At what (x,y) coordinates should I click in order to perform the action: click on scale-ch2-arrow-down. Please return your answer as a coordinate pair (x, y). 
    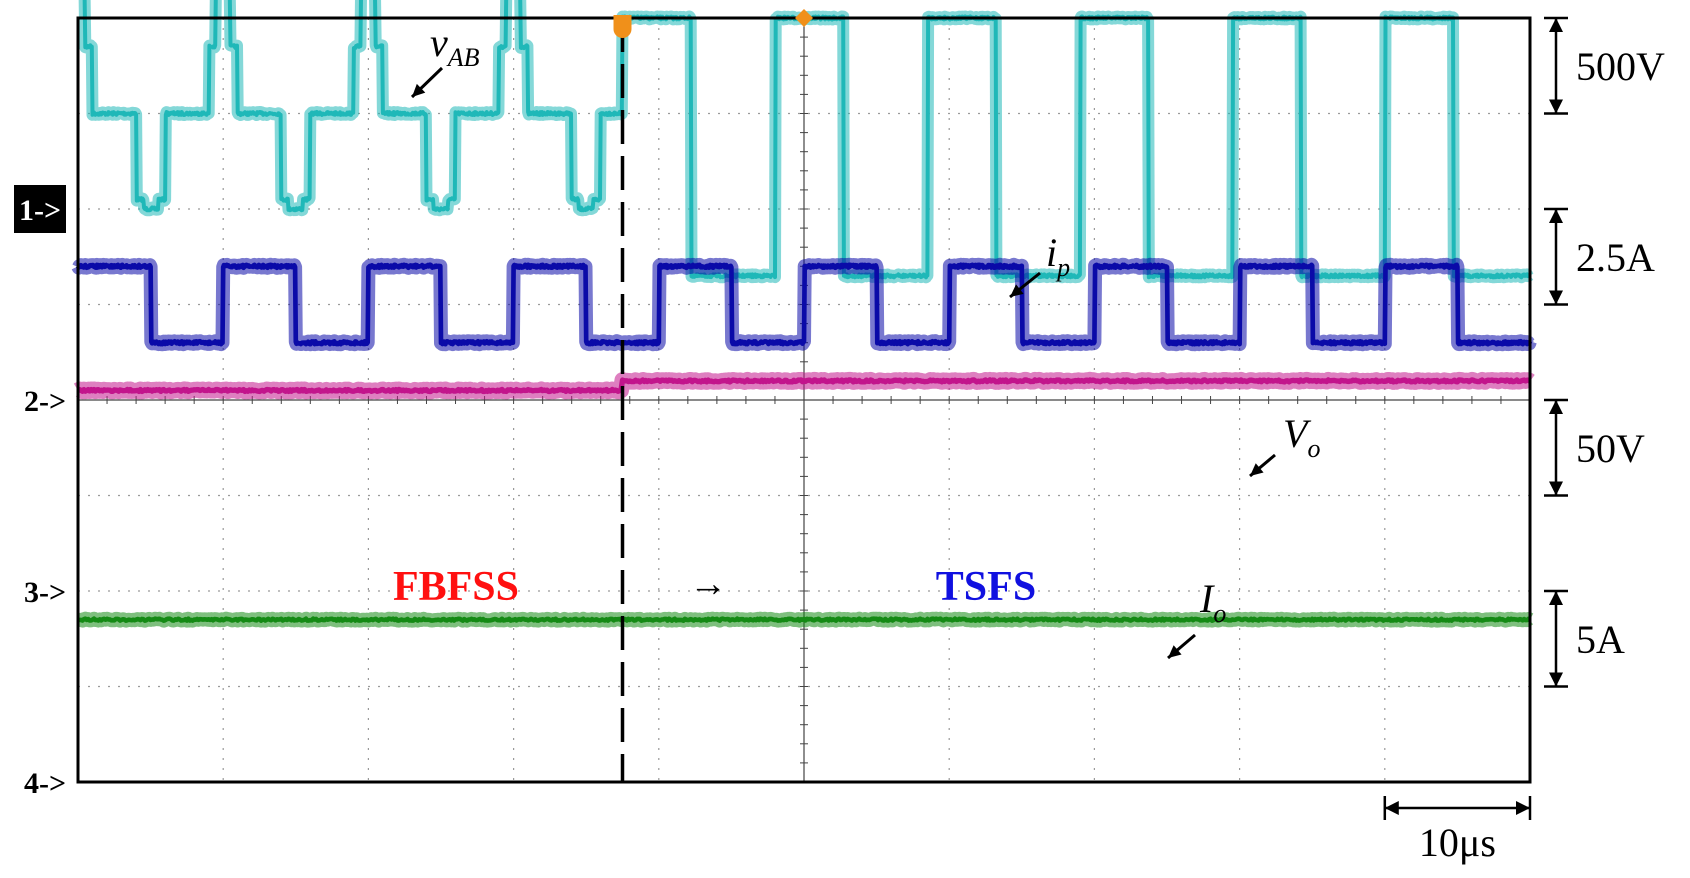
    Looking at the image, I should click on (1556, 297).